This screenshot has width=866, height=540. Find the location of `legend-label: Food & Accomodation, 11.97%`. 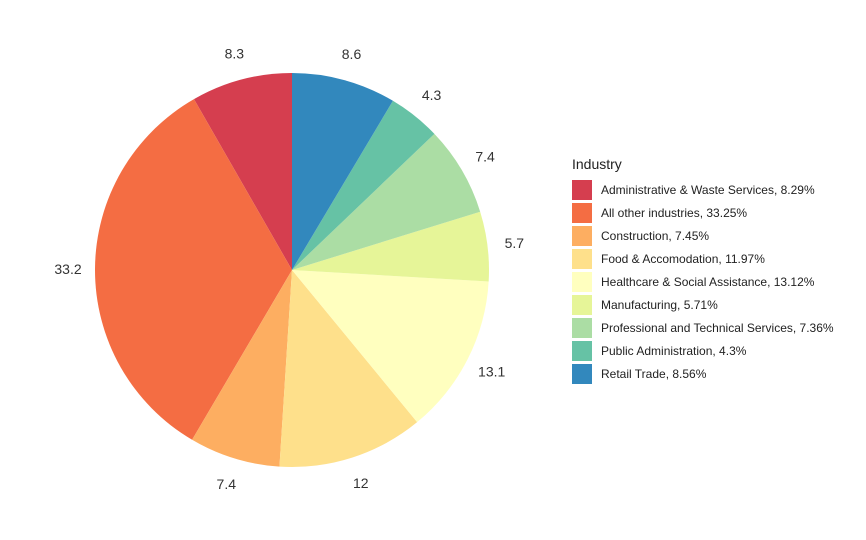

legend-label: Food & Accomodation, 11.97% is located at coordinates (683, 258).